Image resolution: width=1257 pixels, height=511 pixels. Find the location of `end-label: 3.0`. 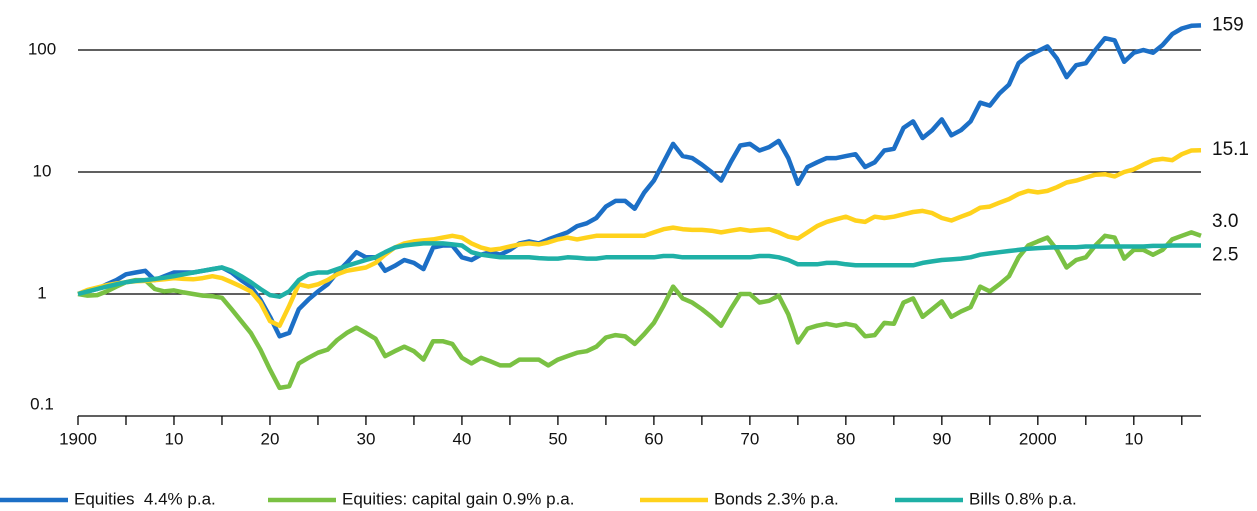

end-label: 3.0 is located at coordinates (1225, 221).